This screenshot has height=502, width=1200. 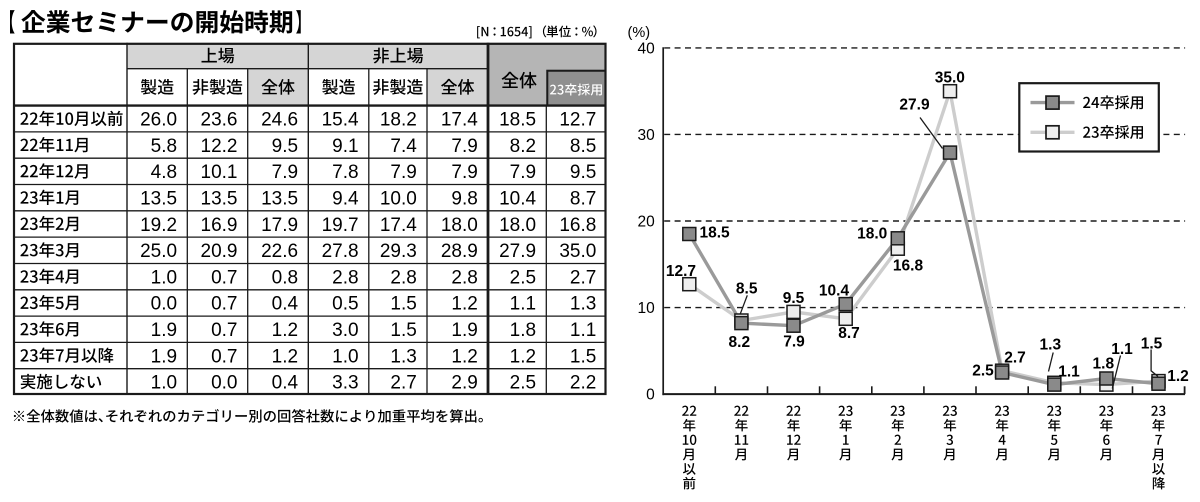 I want to click on svg-text: 26.0, so click(x=158, y=120).